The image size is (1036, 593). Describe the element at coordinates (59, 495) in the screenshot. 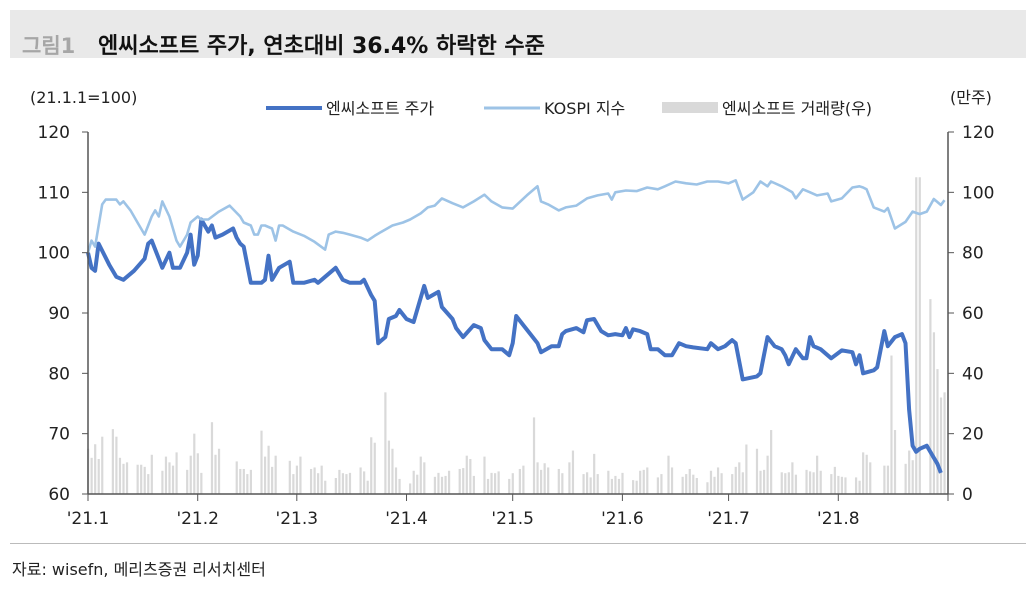

I see `left-tick-label: 60` at that location.